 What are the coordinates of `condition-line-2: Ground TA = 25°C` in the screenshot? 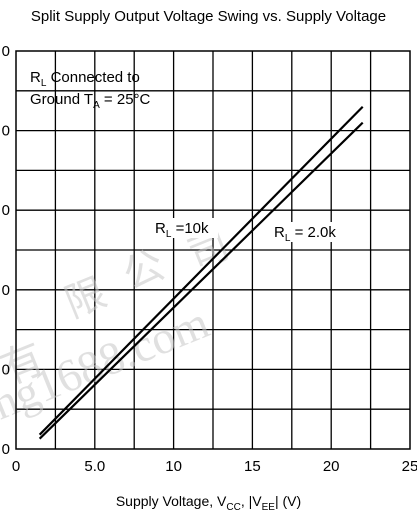 It's located at (90, 101).